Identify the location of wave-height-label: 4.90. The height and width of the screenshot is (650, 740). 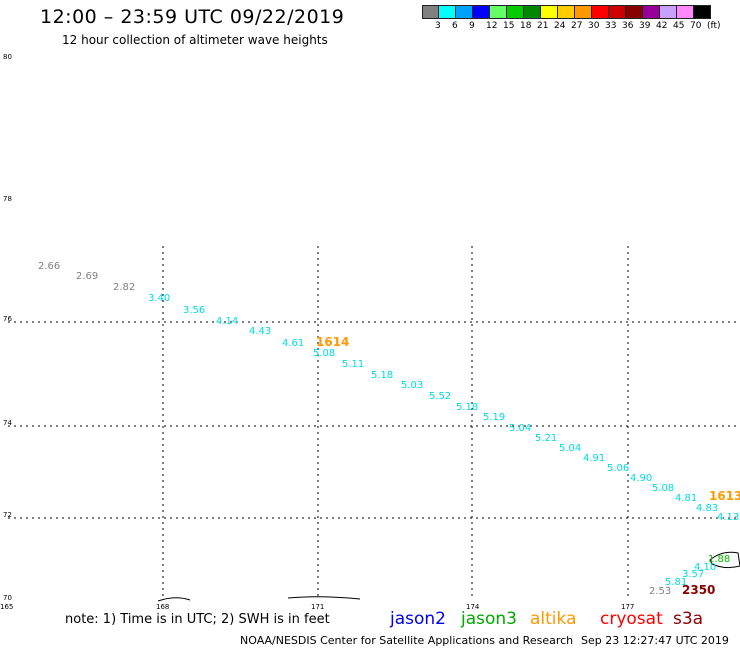
(641, 478).